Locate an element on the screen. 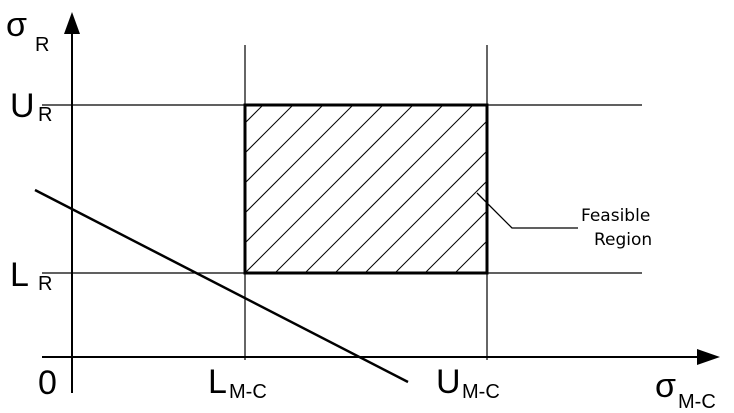  upper-r-label-main: U is located at coordinates (22, 106).